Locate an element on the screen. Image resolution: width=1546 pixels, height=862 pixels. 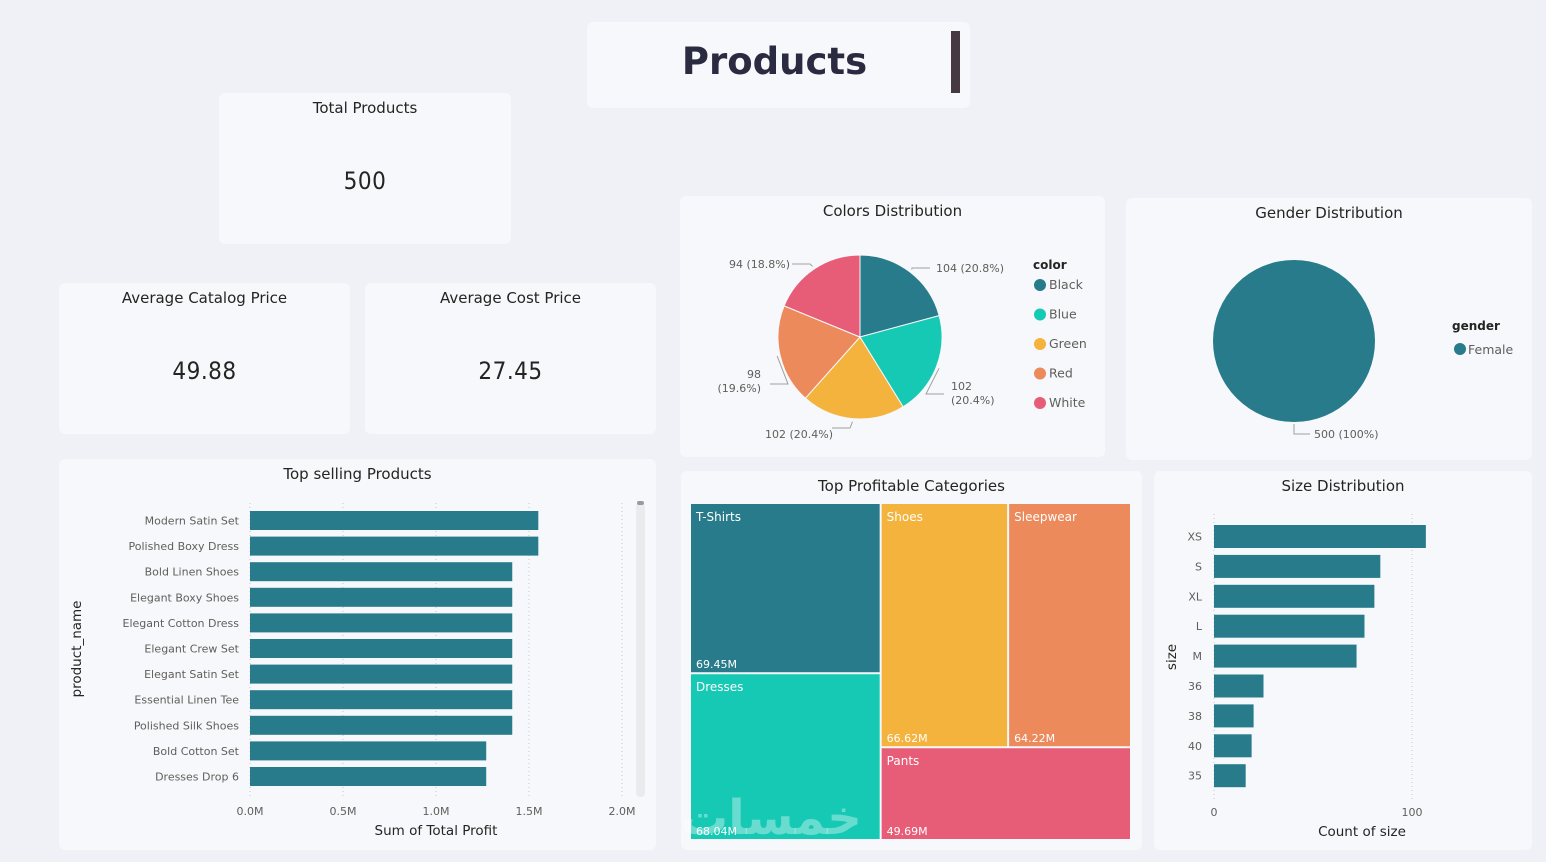
y-tick-label: Polished Boxy Dress is located at coordinates (184, 546).